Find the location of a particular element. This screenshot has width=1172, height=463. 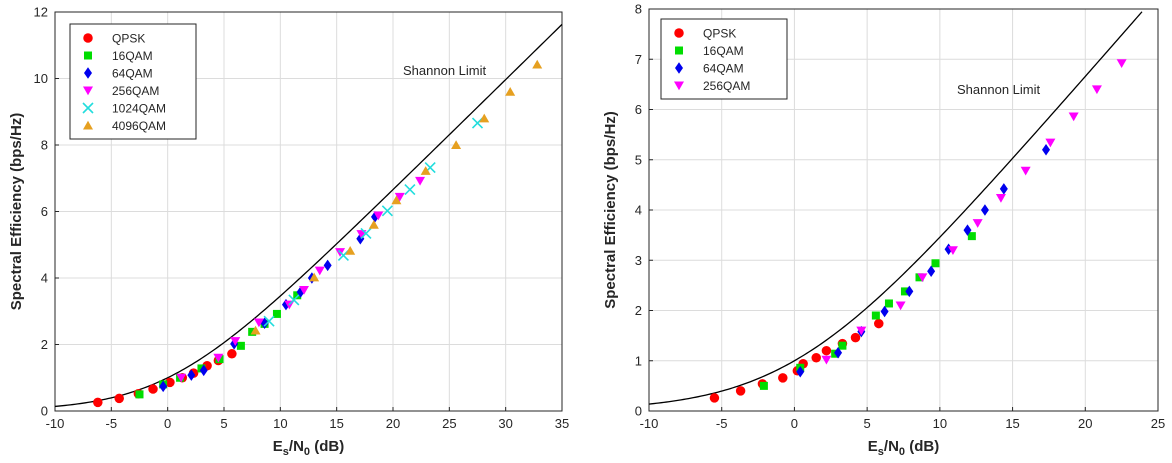

chart0-shannon-limit-label: Shannon Limit is located at coordinates (444, 70).